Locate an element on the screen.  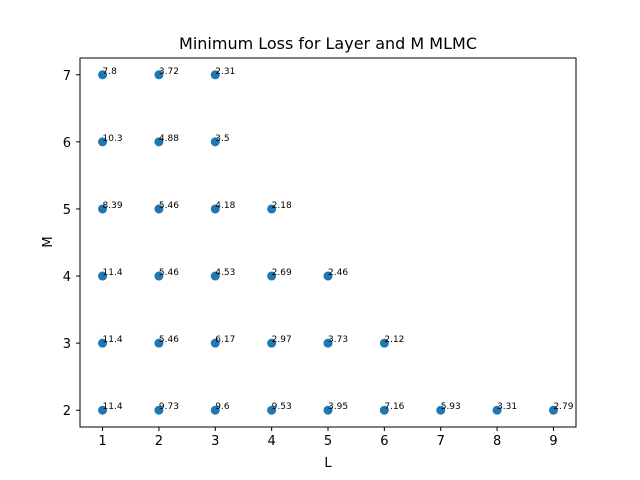
y-axis-label: M is located at coordinates (48, 241).